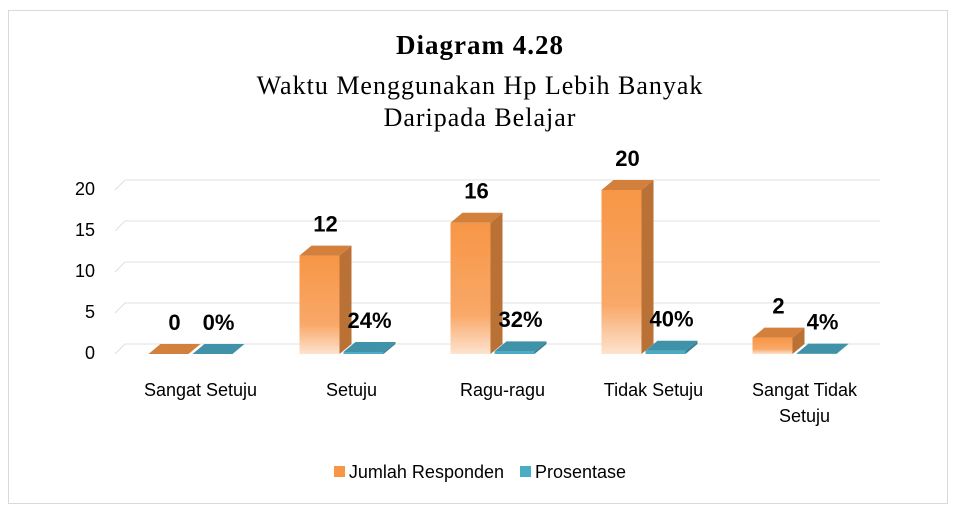 The height and width of the screenshot is (506, 960). Describe the element at coordinates (476, 191) in the screenshot. I see `data-label: 16` at that location.